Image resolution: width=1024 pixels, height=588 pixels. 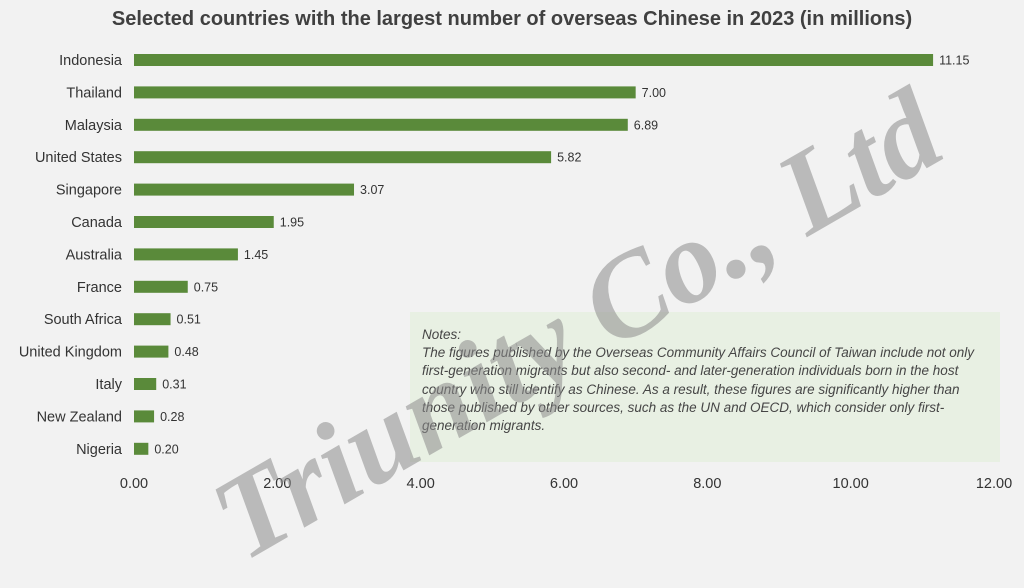 I want to click on category-label: United States, so click(x=78, y=158).